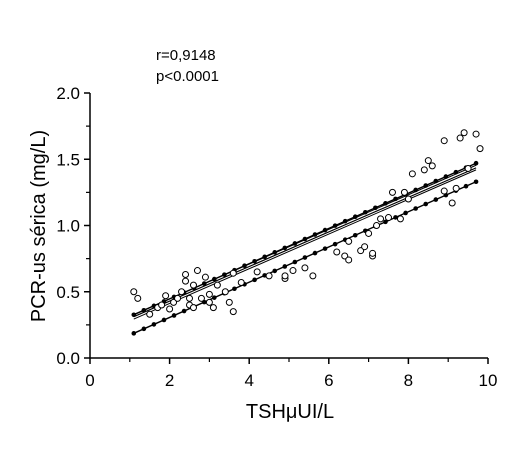  What do you see at coordinates (39, 226) in the screenshot?
I see `y-axis-label: PCR-us sérica (mg/L)` at bounding box center [39, 226].